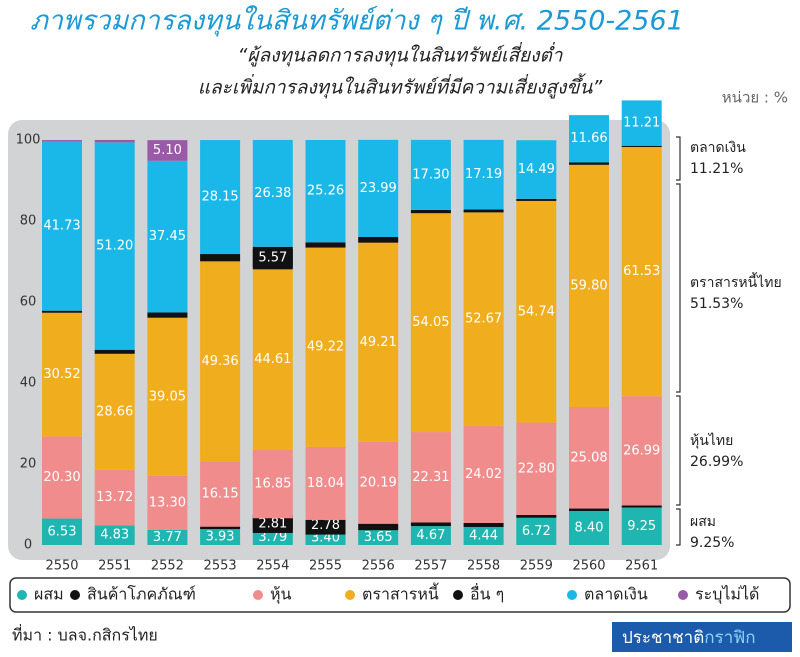 The width and height of the screenshot is (800, 657). What do you see at coordinates (272, 537) in the screenshot?
I see `data-label: 3.79` at bounding box center [272, 537].